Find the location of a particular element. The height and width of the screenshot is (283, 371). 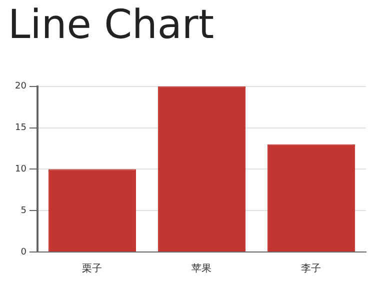

y-tick-label: 15 is located at coordinates (20, 128).